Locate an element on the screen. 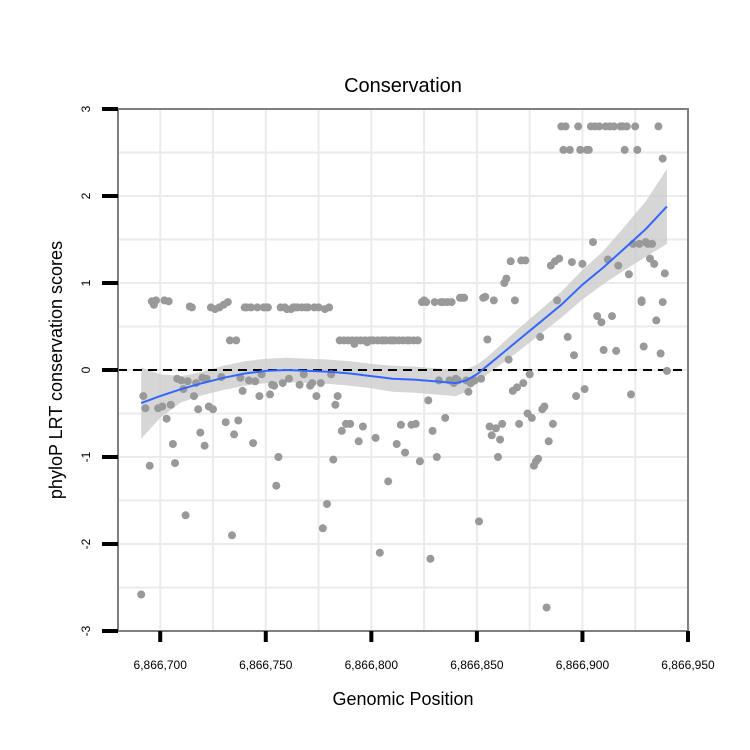 This screenshot has height=750, width=750. y-tick-label: 2 is located at coordinates (86, 195).